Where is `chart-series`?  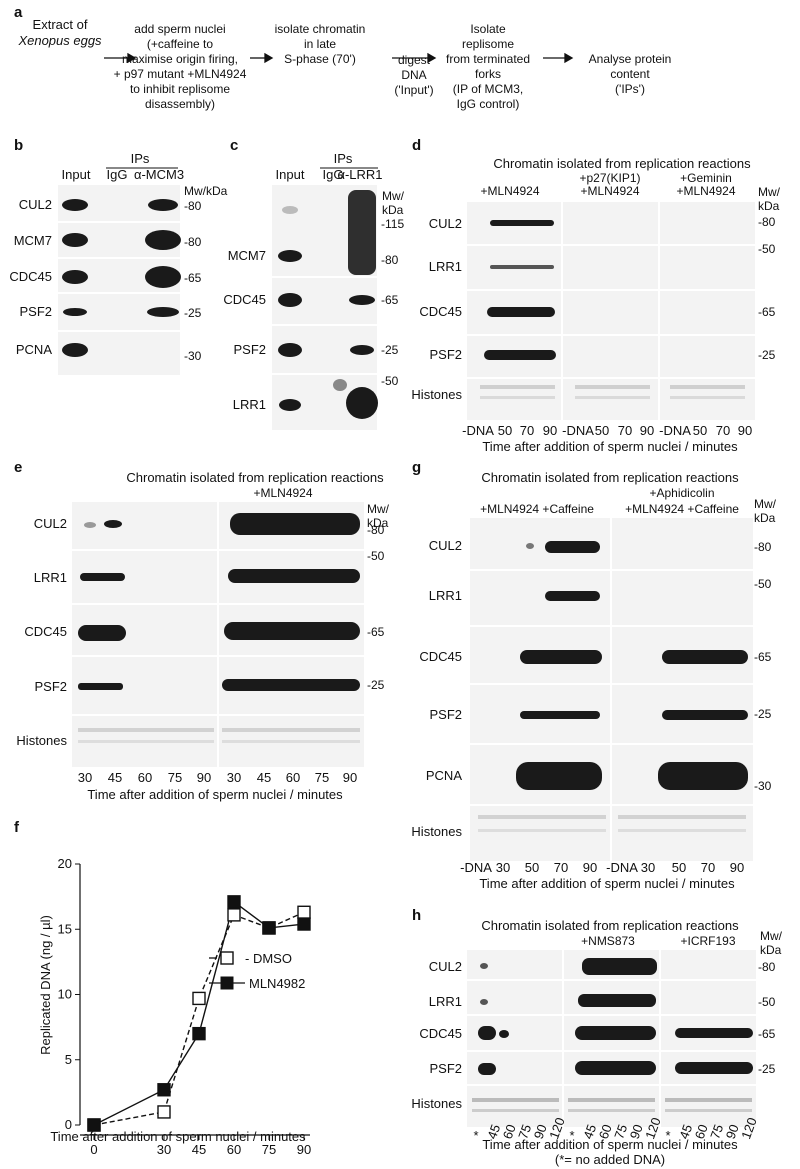 chart-series is located at coordinates (199, 1013).